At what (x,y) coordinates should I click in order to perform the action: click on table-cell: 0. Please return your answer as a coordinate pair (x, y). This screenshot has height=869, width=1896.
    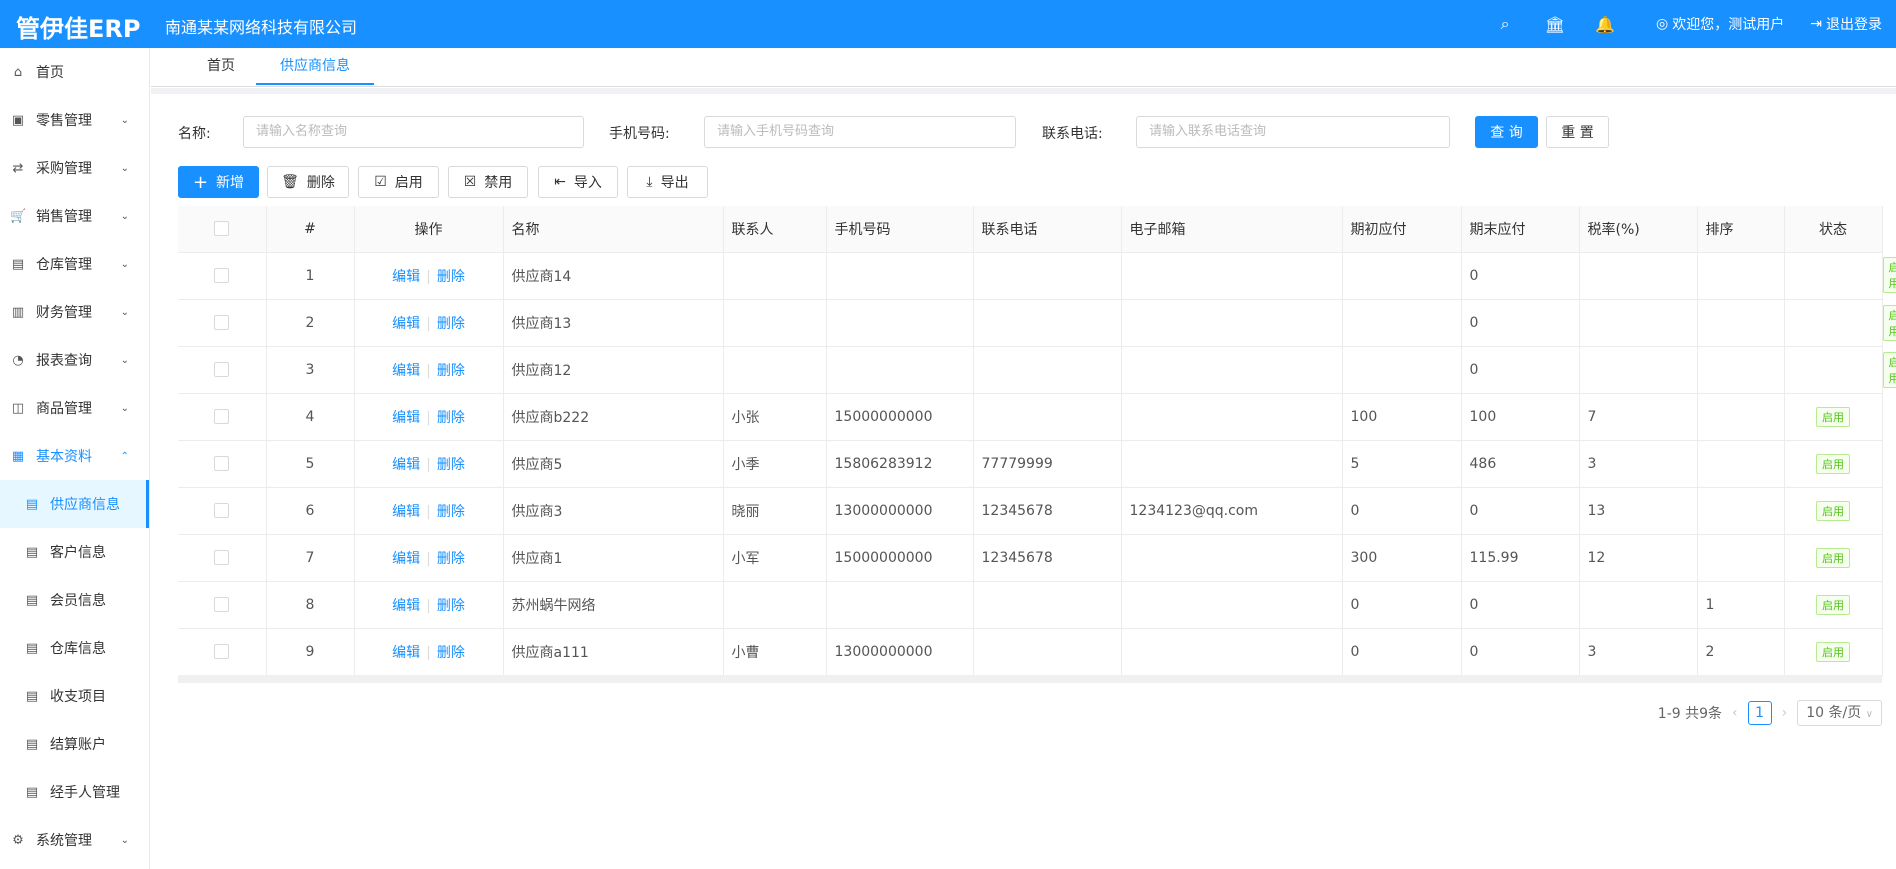
    Looking at the image, I should click on (1520, 511).